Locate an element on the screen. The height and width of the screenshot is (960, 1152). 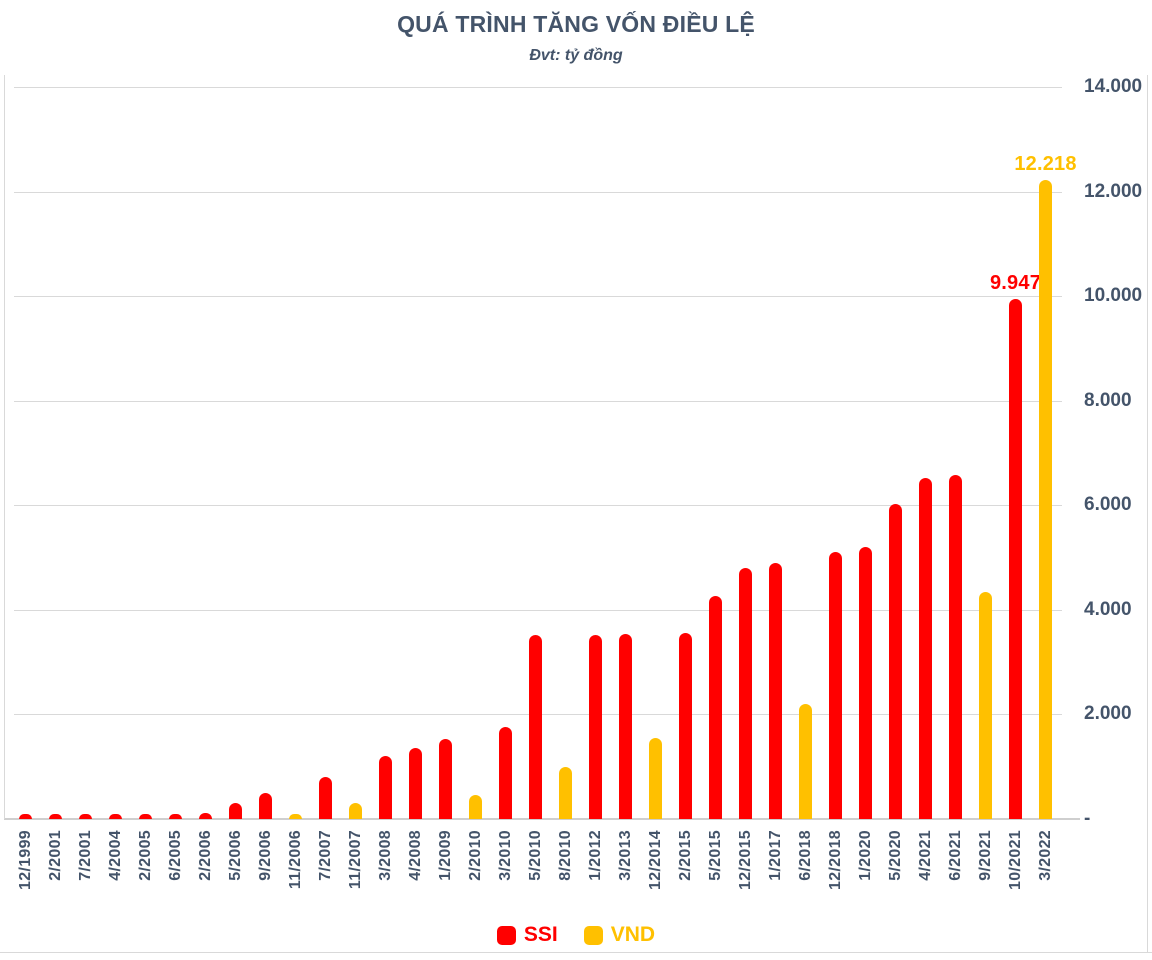
bar-ssi-4/2004 is located at coordinates (115, 816).